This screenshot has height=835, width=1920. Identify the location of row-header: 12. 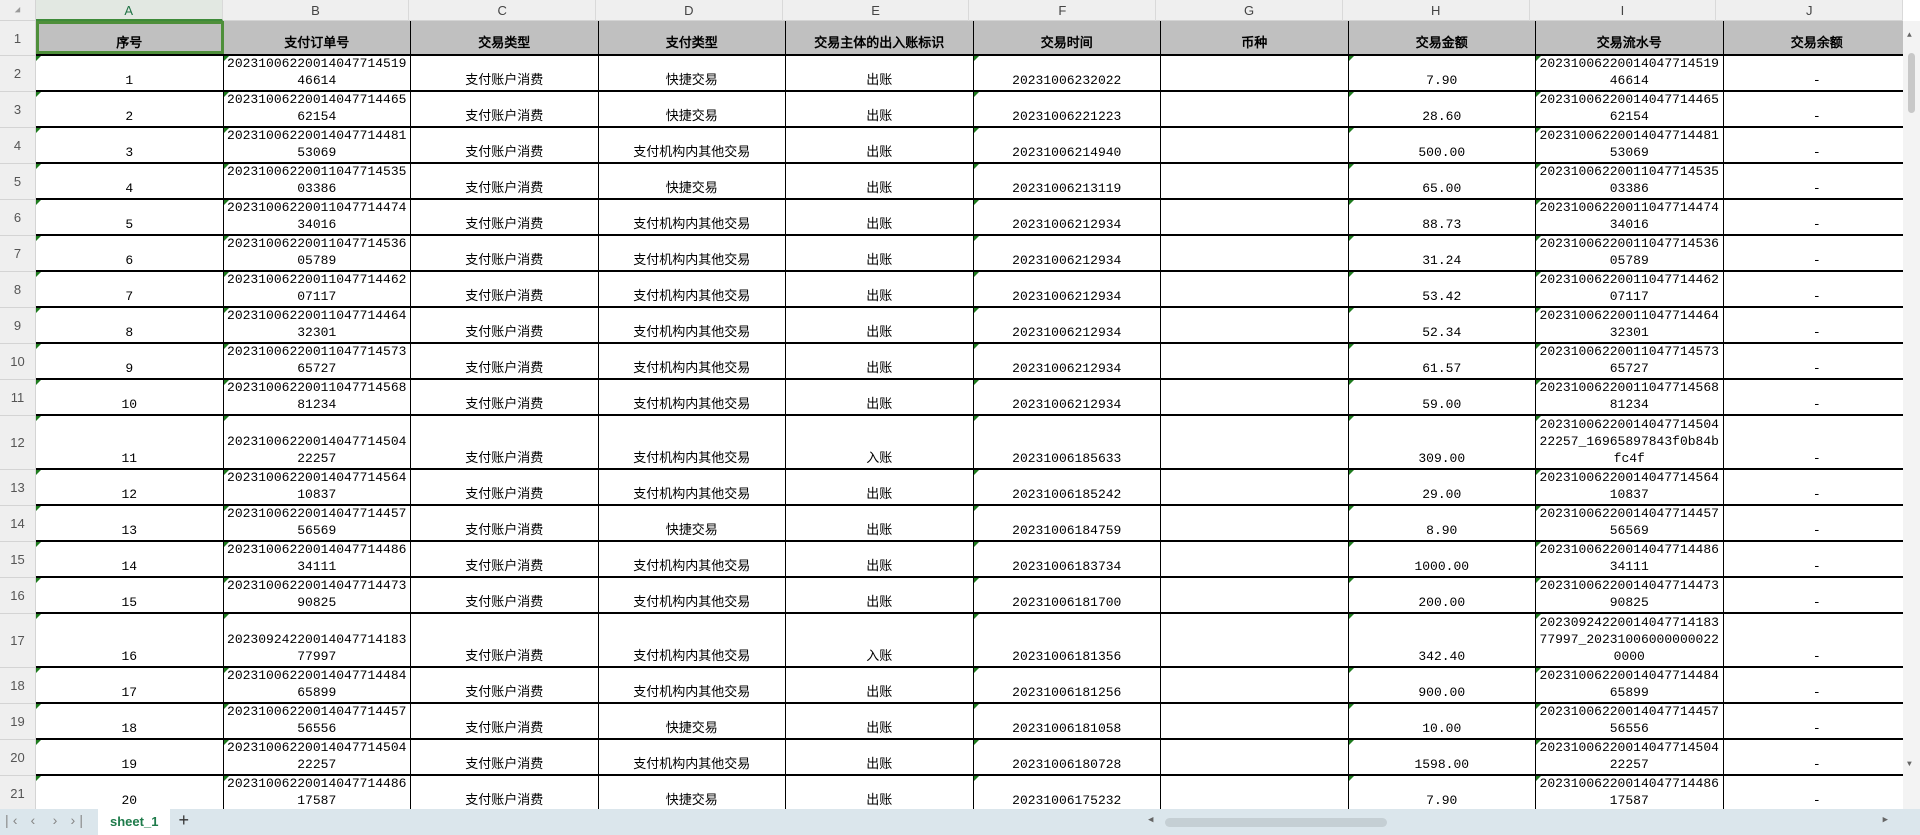
(18, 443).